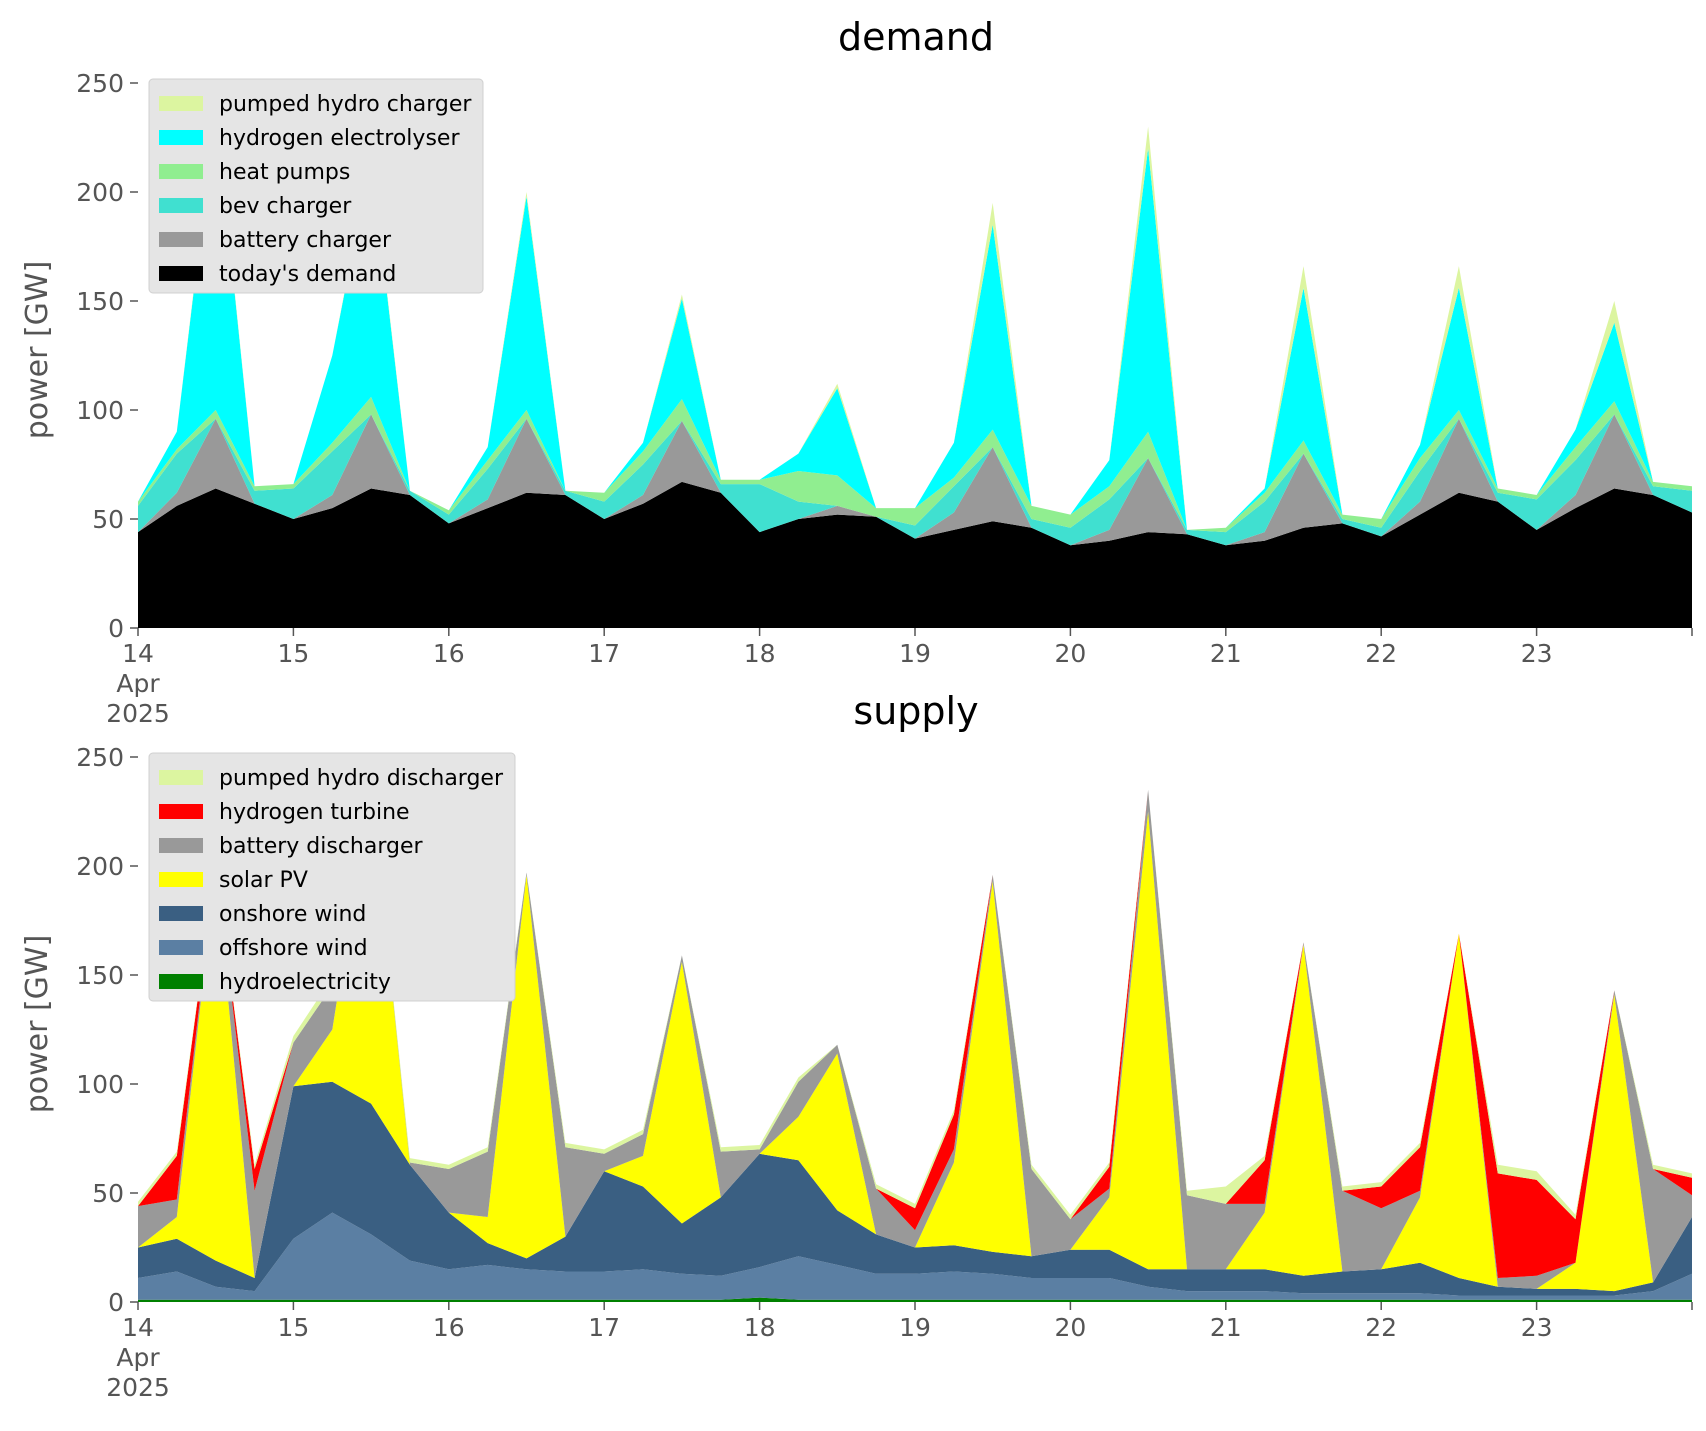  What do you see at coordinates (100, 192) in the screenshot?
I see `demand-ytick-label: 200` at bounding box center [100, 192].